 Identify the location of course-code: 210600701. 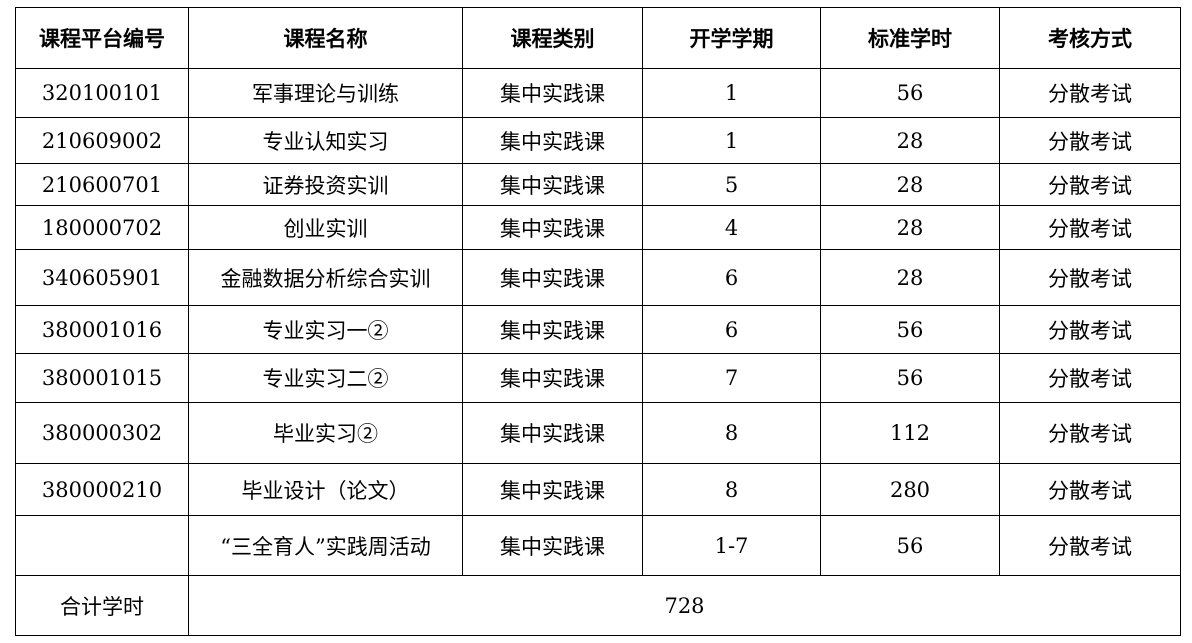
(102, 184).